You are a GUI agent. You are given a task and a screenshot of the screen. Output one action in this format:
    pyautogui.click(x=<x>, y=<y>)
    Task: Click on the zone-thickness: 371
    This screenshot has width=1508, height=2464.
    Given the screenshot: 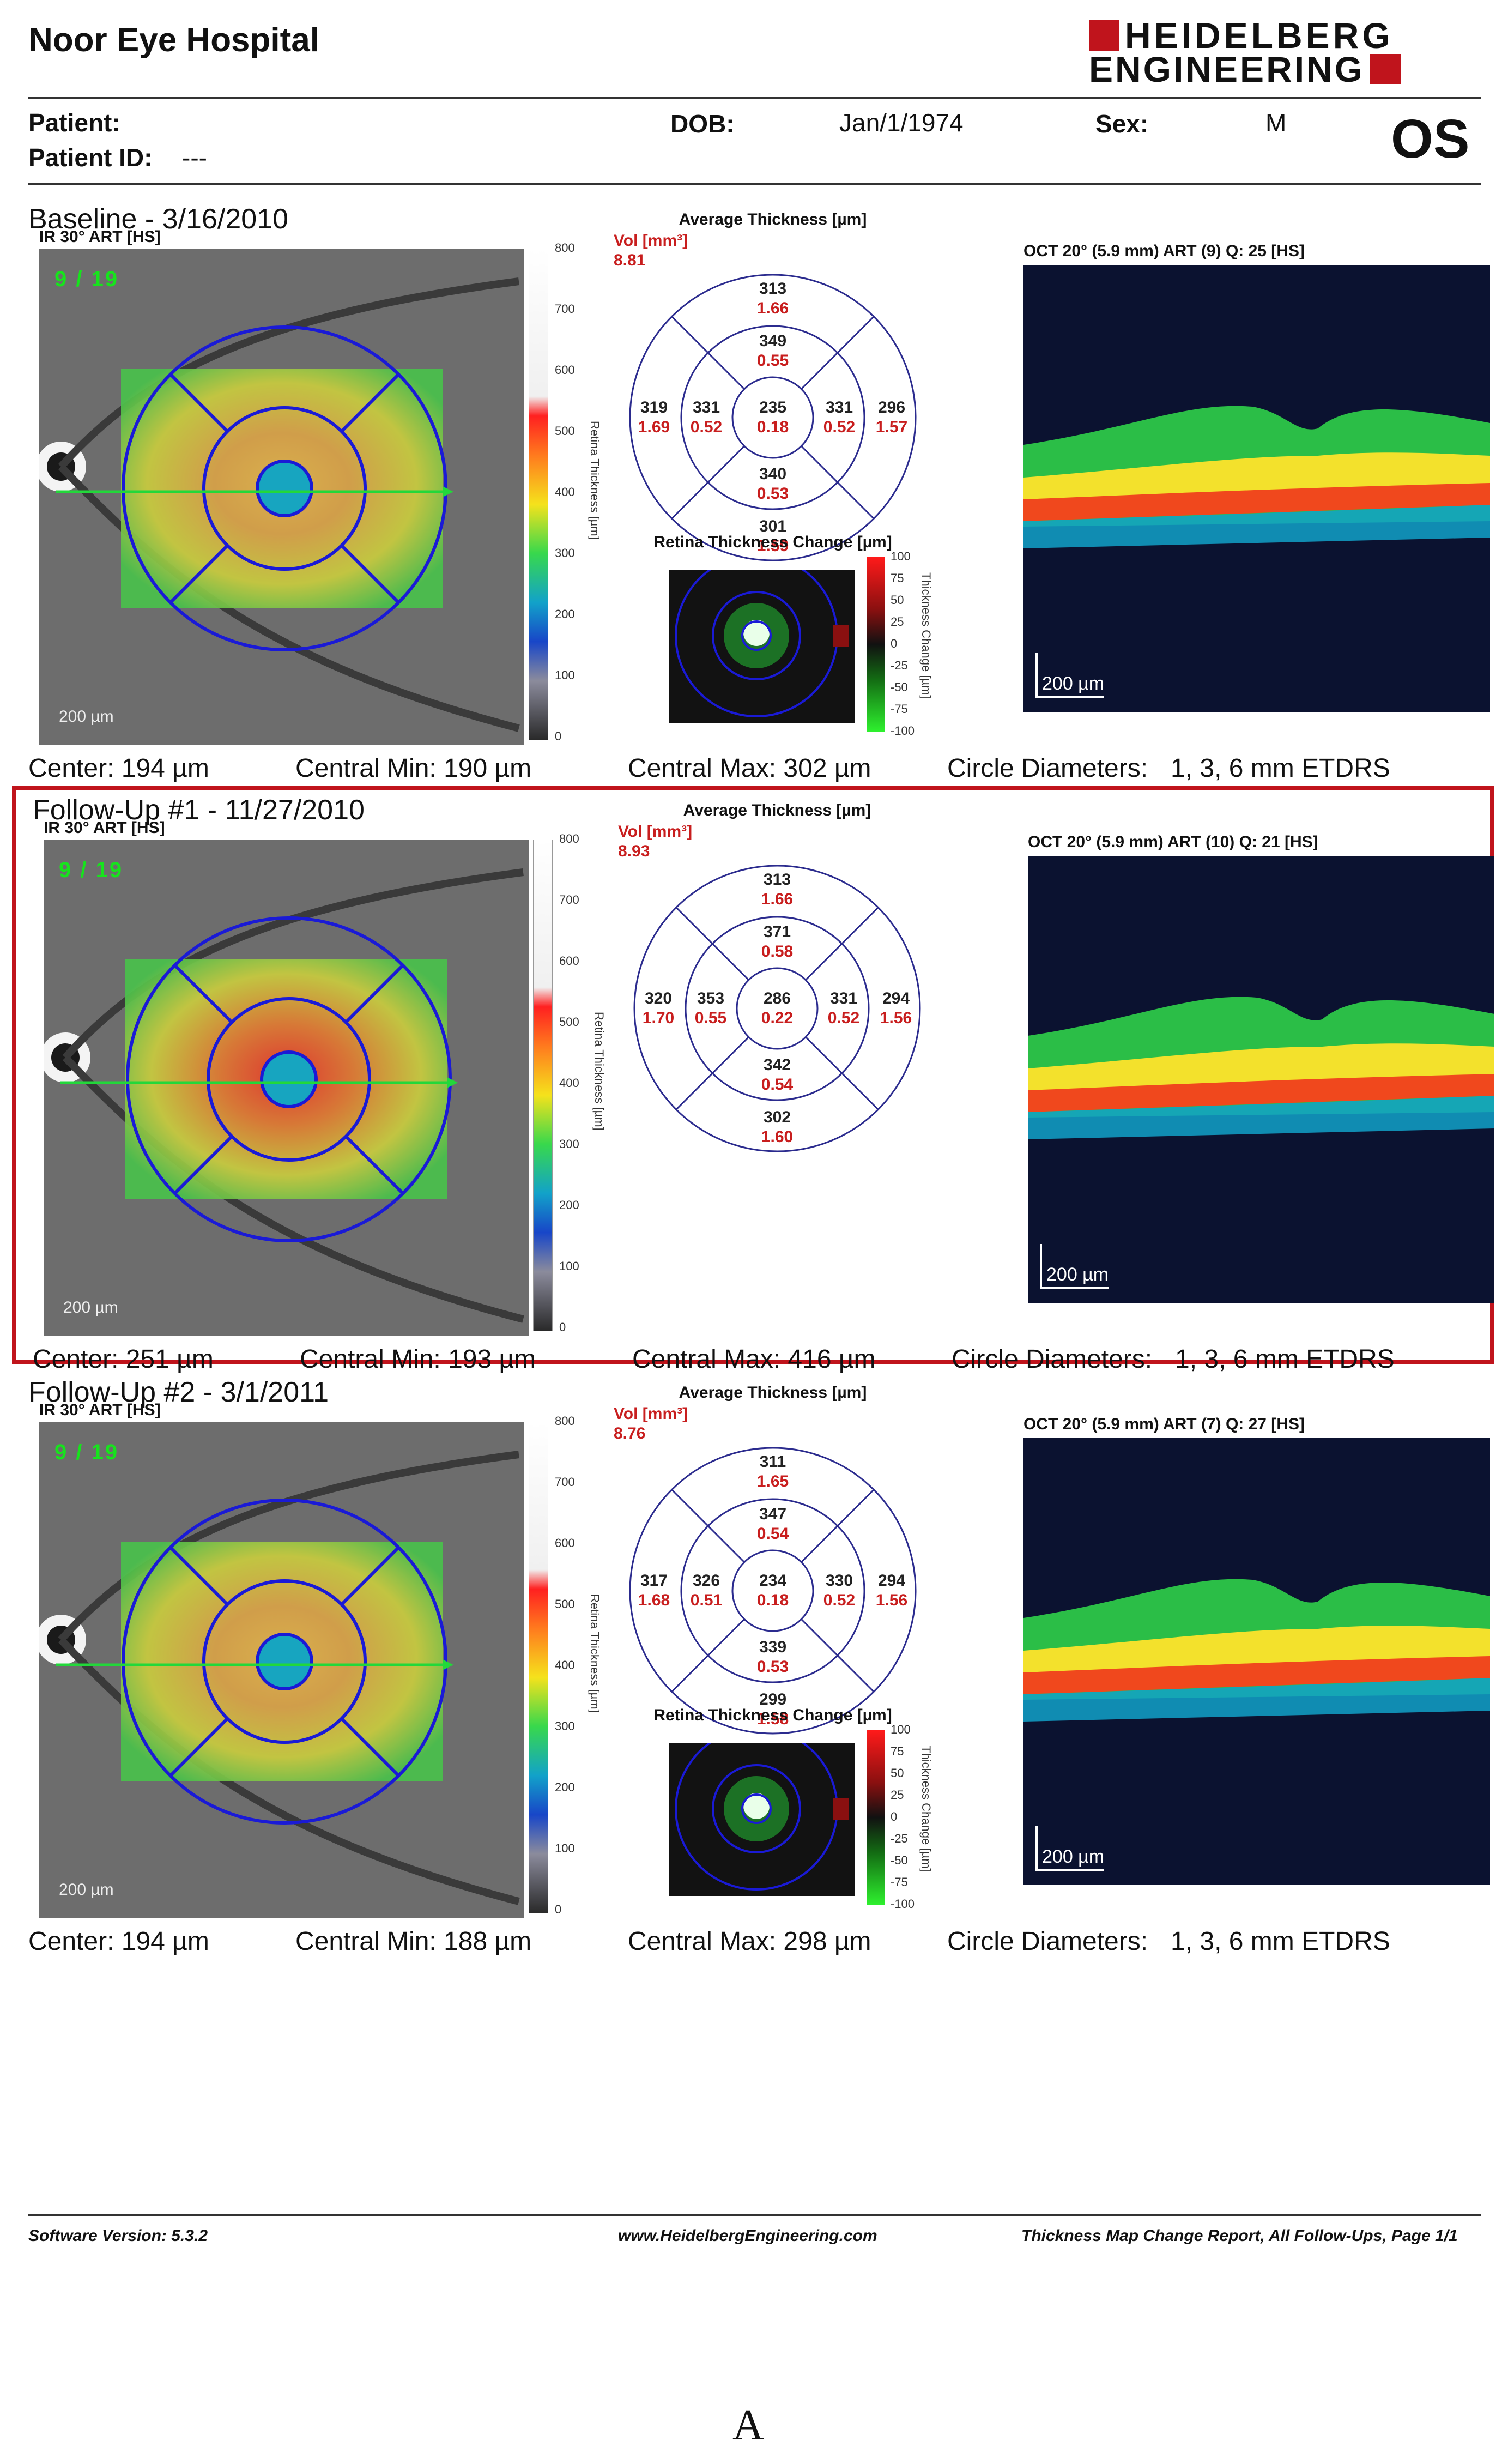 What is the action you would take?
    pyautogui.click(x=777, y=932)
    